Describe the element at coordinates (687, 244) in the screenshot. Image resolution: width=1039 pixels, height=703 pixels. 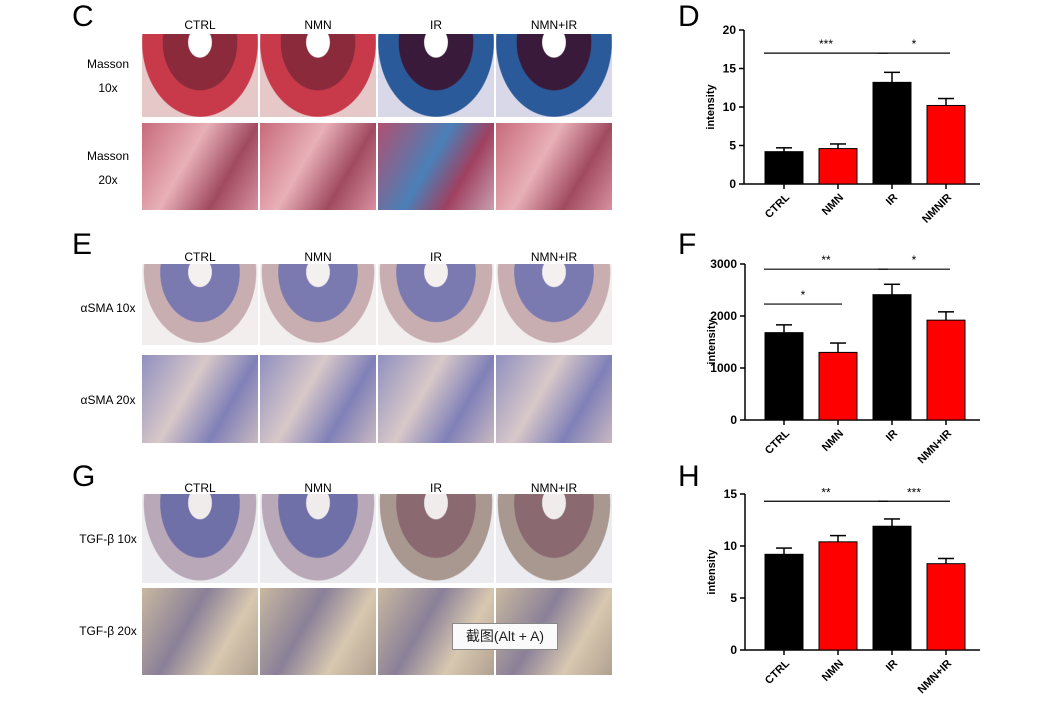
I see `panel-label-f: F` at that location.